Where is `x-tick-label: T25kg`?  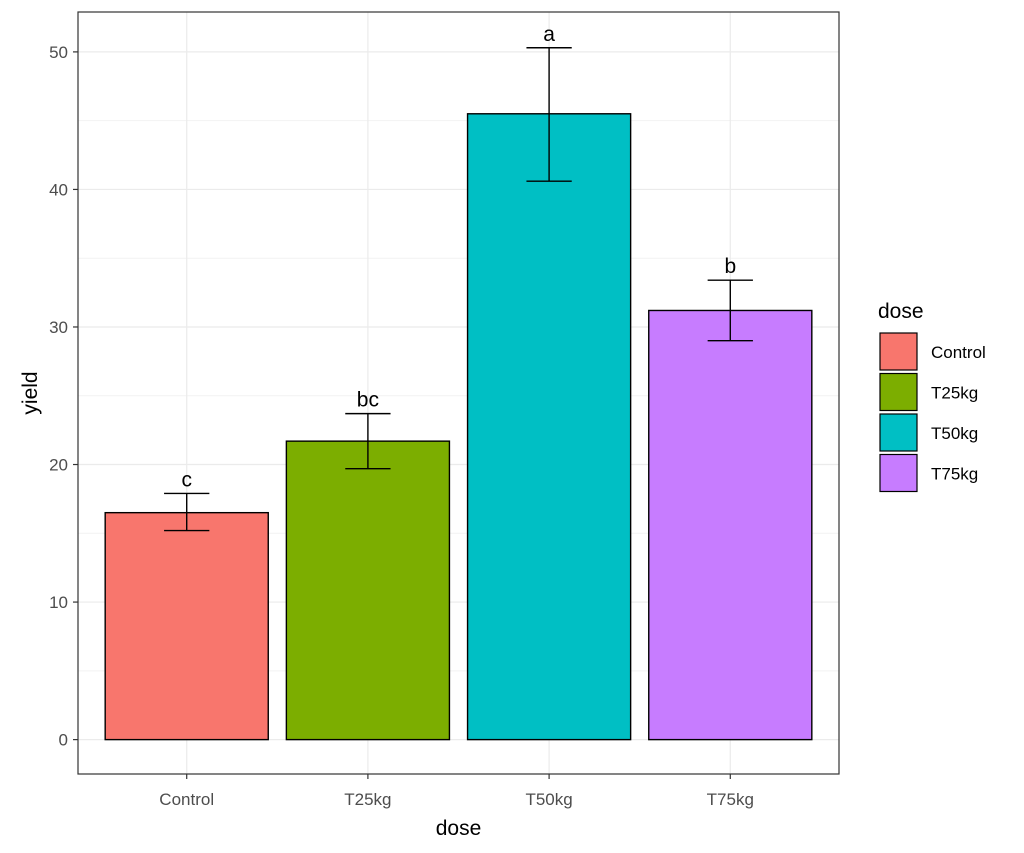
x-tick-label: T25kg is located at coordinates (367, 799).